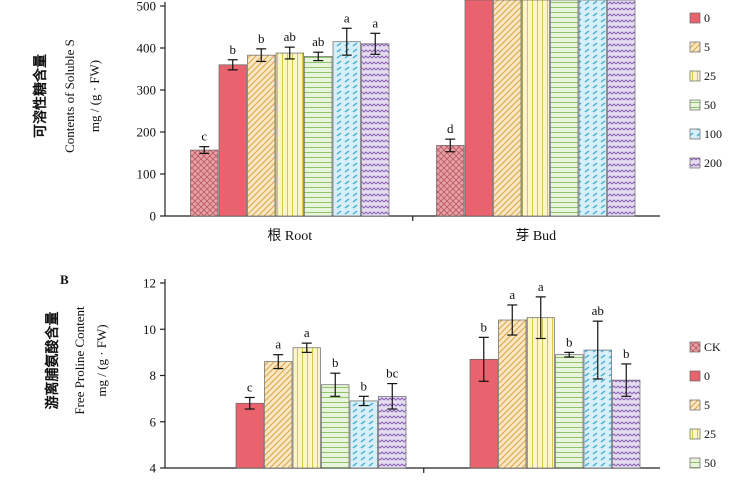 This screenshot has width=750, height=500. I want to click on y-axis-title-line: 可溶性糖含量, so click(40, 96).